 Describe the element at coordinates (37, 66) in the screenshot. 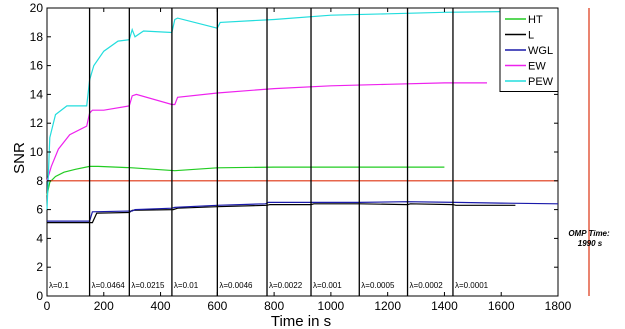

I see `y-tick-label: 16` at that location.